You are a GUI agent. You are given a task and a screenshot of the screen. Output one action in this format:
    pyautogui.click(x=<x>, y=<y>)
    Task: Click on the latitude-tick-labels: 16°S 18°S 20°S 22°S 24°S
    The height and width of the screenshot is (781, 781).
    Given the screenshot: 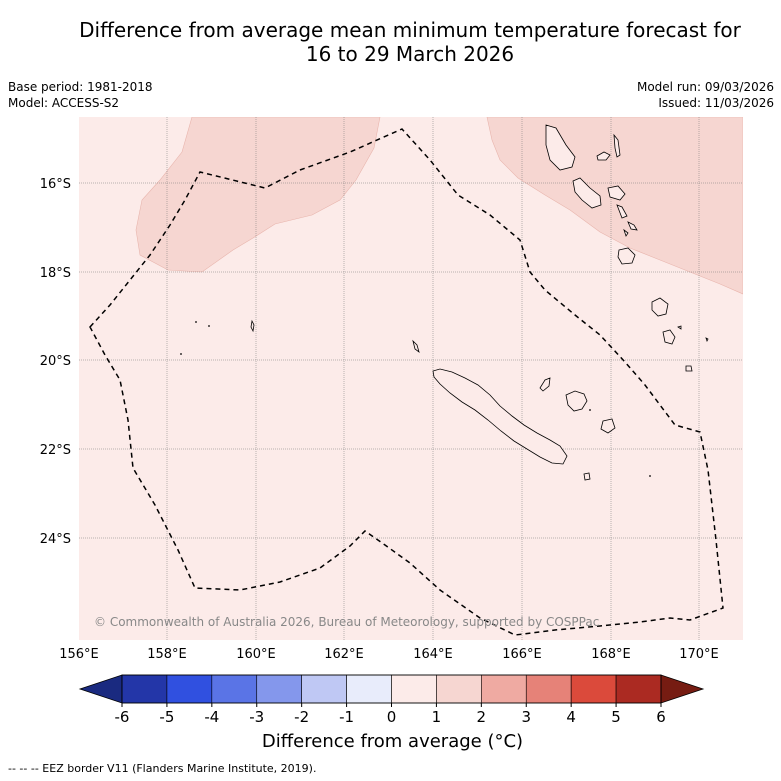 What is the action you would take?
    pyautogui.click(x=55, y=362)
    